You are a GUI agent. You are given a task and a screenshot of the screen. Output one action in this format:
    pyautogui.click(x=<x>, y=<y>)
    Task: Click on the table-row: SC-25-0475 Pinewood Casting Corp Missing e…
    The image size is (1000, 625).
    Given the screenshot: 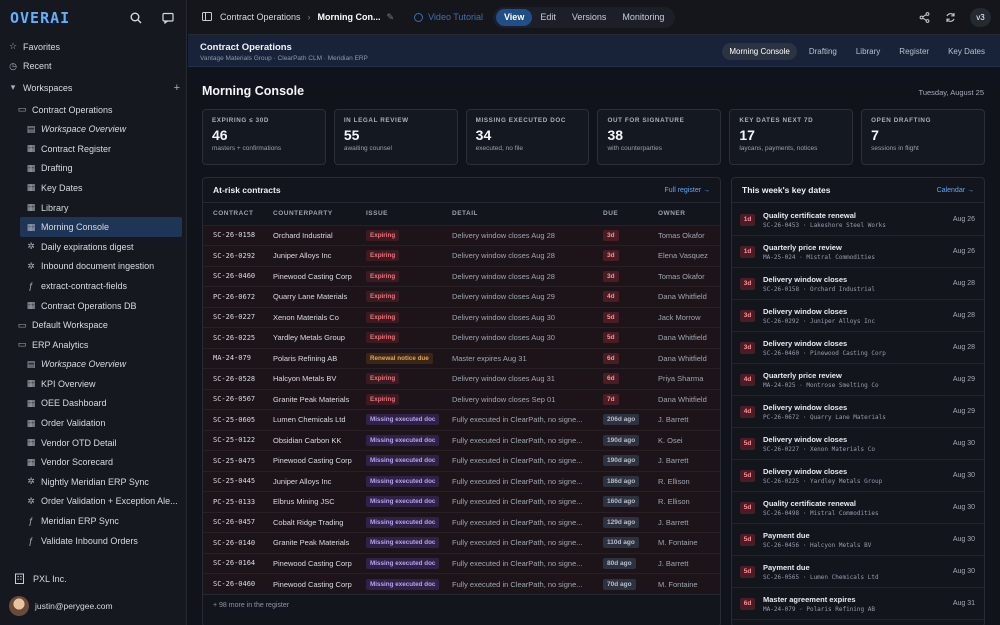 What is the action you would take?
    pyautogui.click(x=461, y=460)
    